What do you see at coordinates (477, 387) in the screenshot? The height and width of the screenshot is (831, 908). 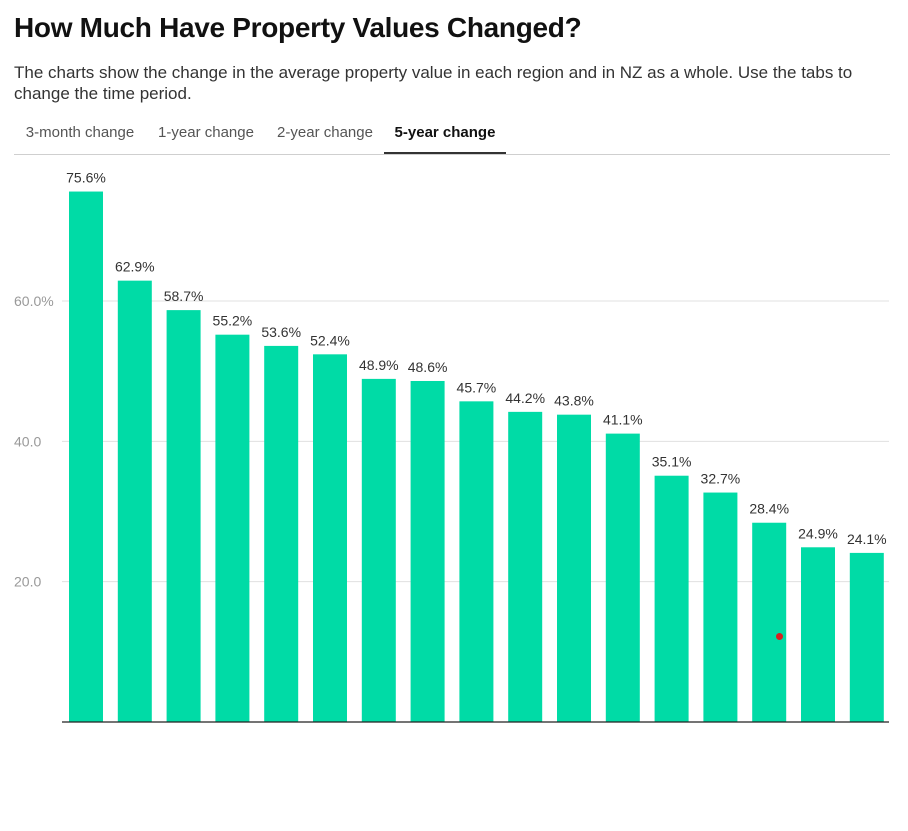 I see `data-label-8: 45.7%` at bounding box center [477, 387].